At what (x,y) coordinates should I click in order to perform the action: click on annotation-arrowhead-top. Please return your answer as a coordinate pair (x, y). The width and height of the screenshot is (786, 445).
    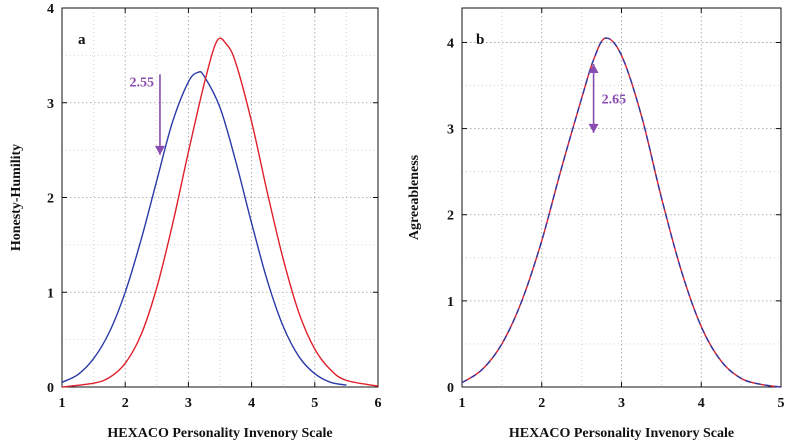
    Looking at the image, I should click on (593, 68).